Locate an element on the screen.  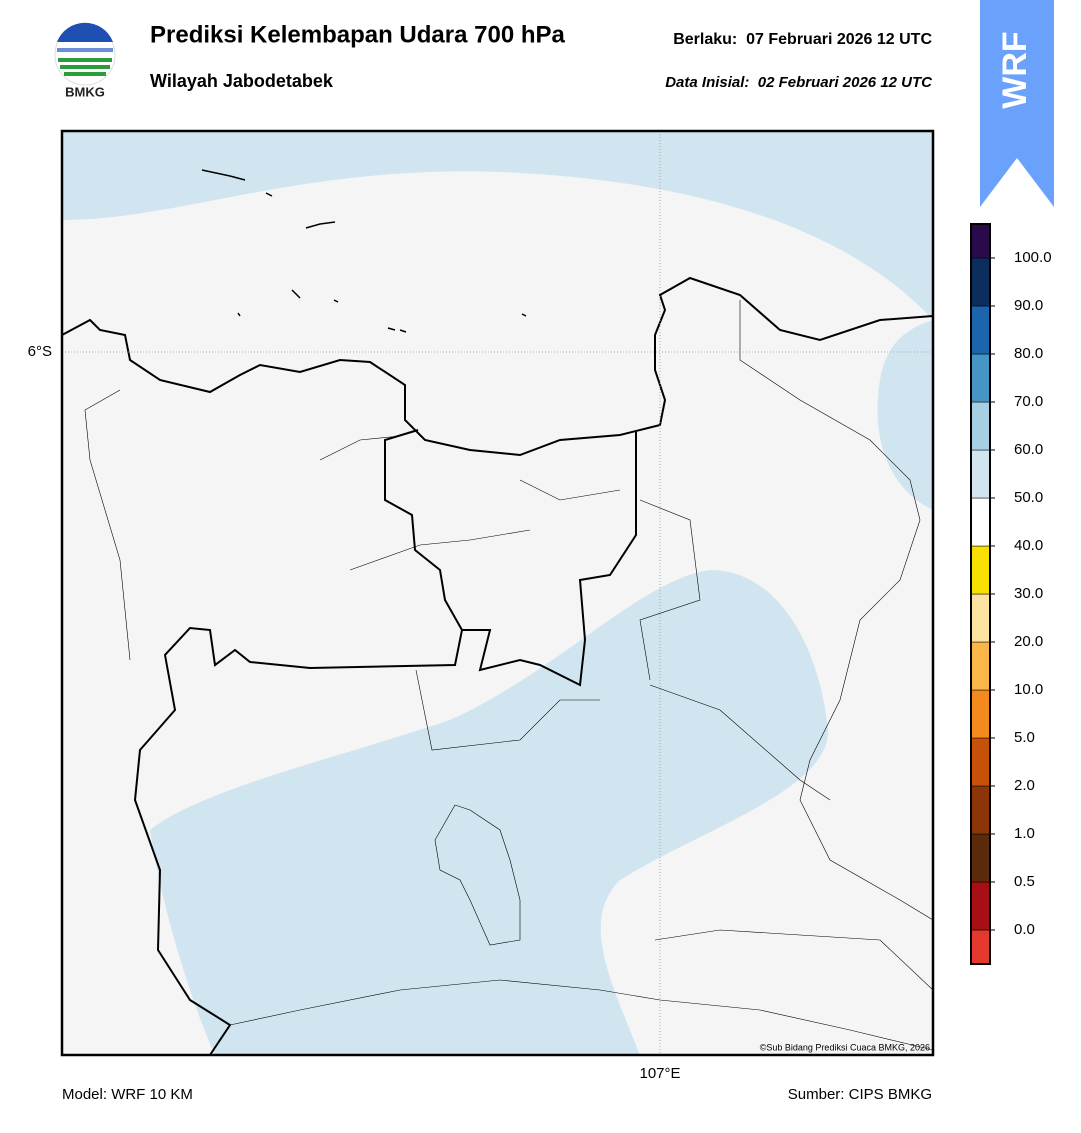
colorbar-label: 50.0 is located at coordinates (1028, 497).